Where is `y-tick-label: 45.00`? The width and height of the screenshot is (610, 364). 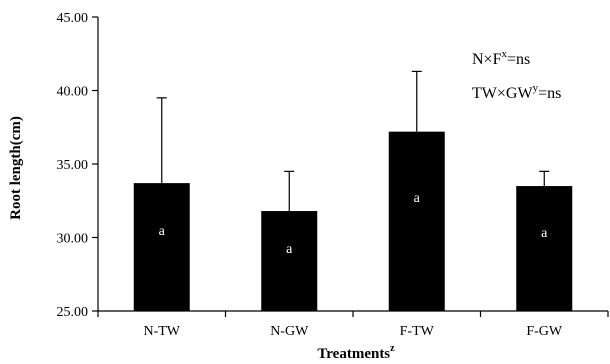
y-tick-label: 45.00 is located at coordinates (73, 18).